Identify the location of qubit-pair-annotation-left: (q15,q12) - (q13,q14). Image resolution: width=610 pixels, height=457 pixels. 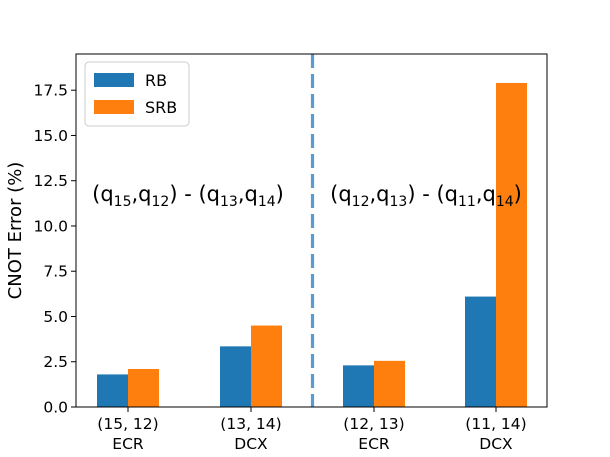
(188, 196).